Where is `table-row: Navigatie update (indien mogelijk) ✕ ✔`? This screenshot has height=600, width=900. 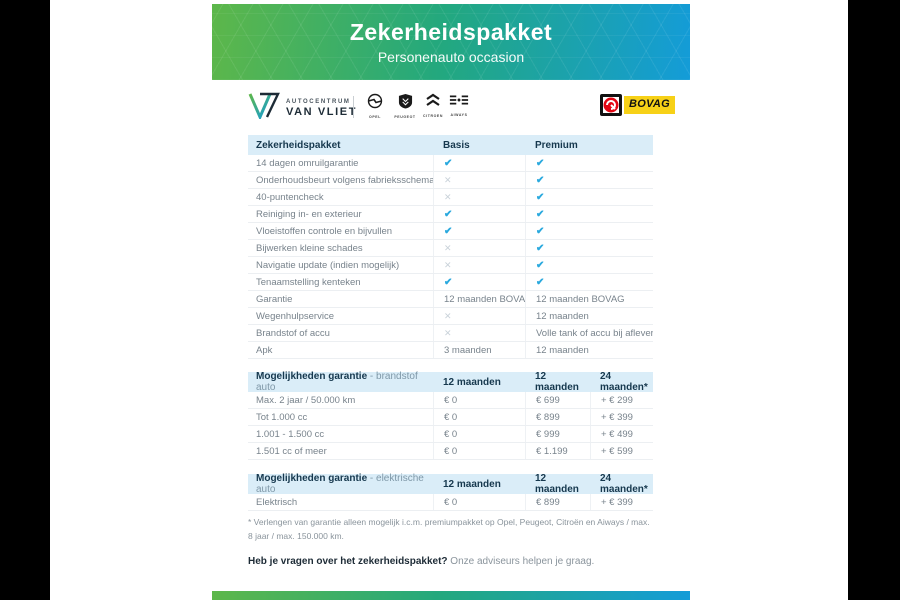
table-row: Navigatie update (indien mogelijk) ✕ ✔ is located at coordinates (450, 265).